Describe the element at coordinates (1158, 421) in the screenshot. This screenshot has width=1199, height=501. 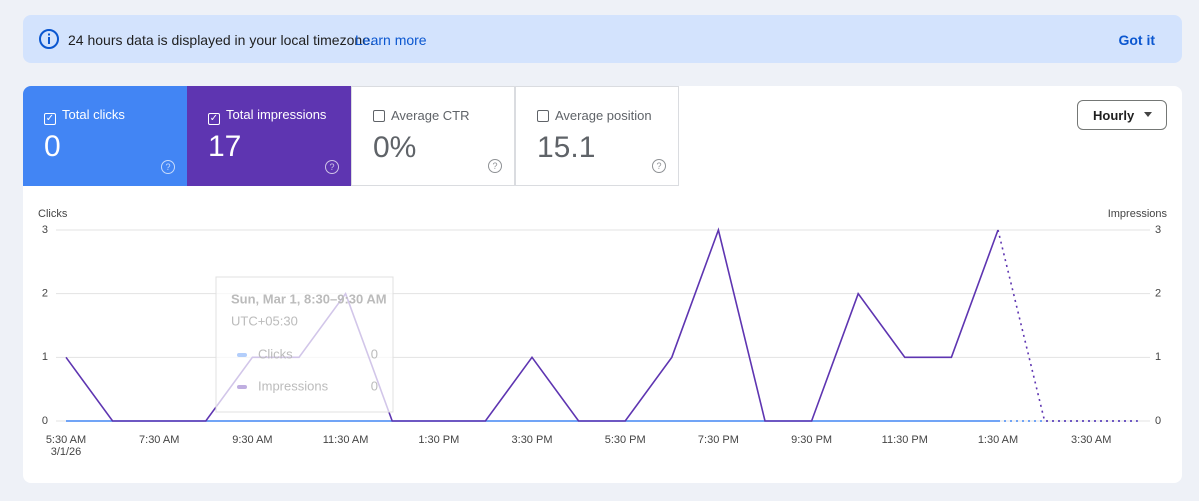
I see `y2-tick-label: 0` at that location.